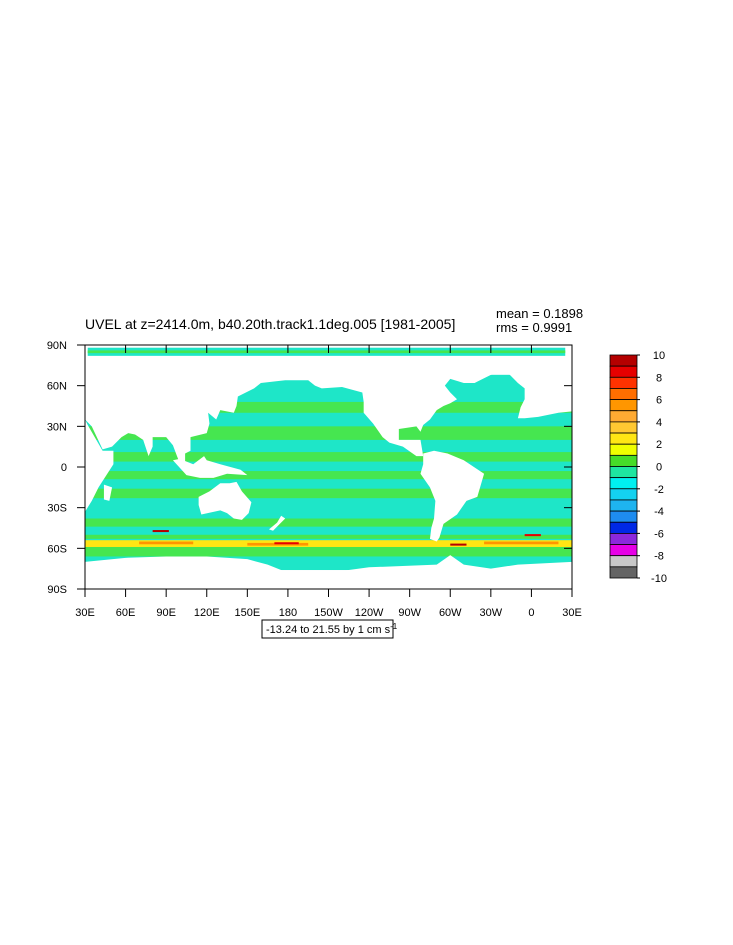  What do you see at coordinates (57, 590) in the screenshot?
I see `y-tick-label: 90S` at bounding box center [57, 590].